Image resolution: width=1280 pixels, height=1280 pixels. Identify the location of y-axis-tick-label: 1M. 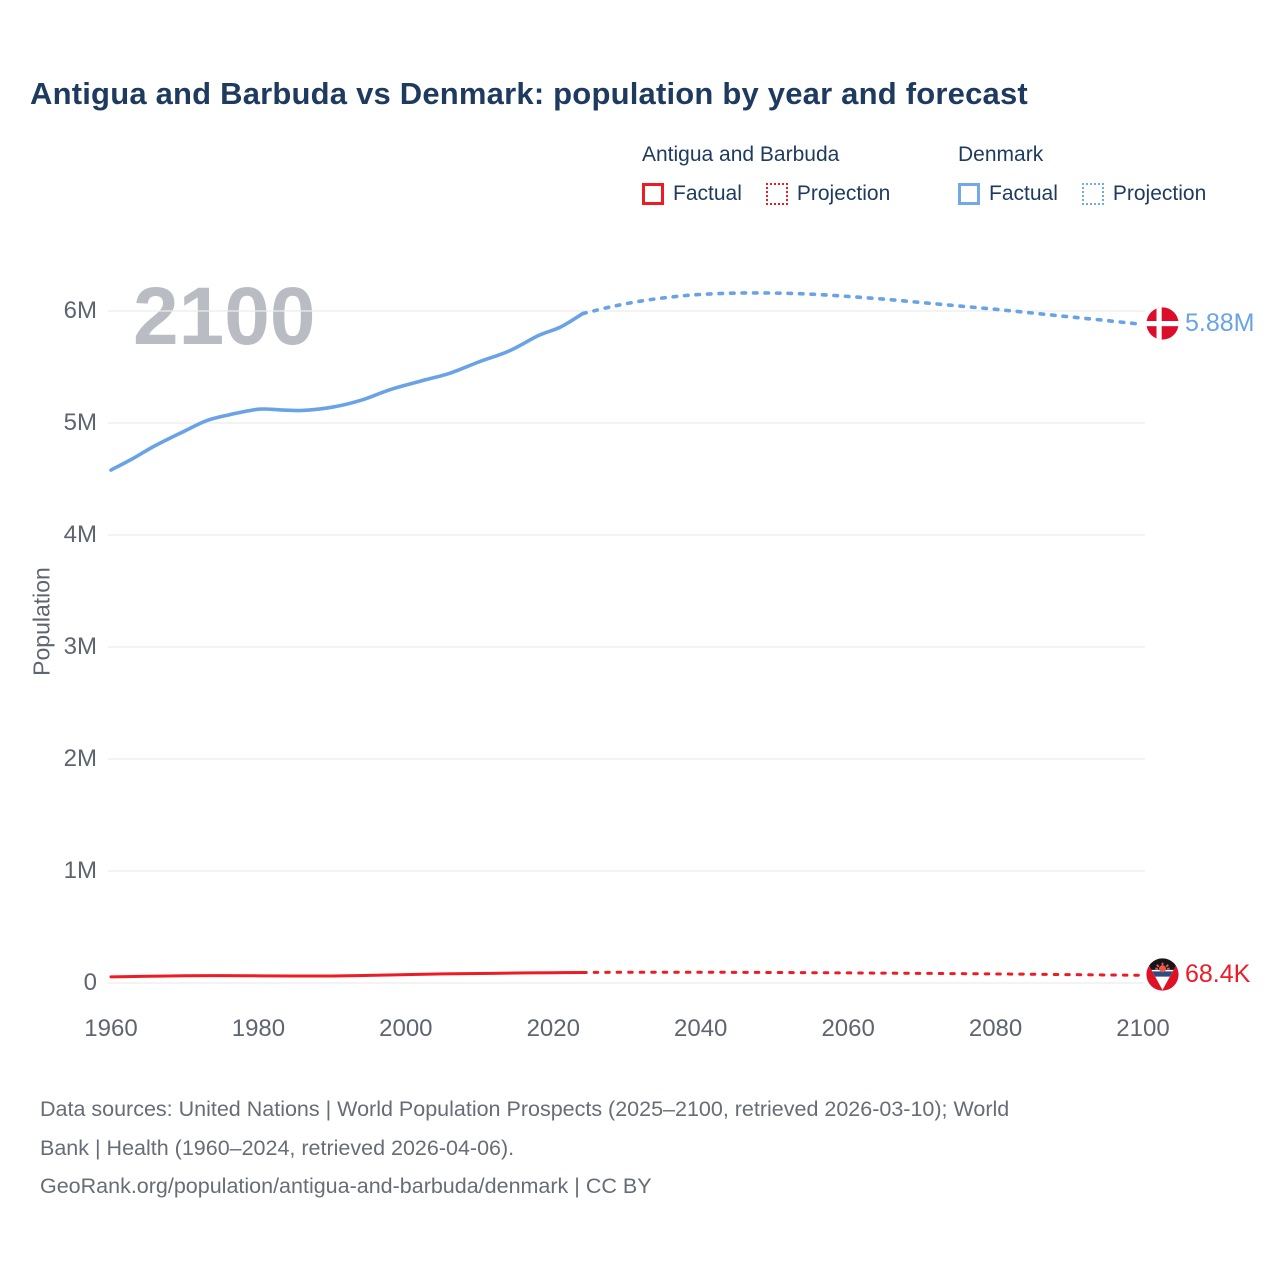
(80, 870).